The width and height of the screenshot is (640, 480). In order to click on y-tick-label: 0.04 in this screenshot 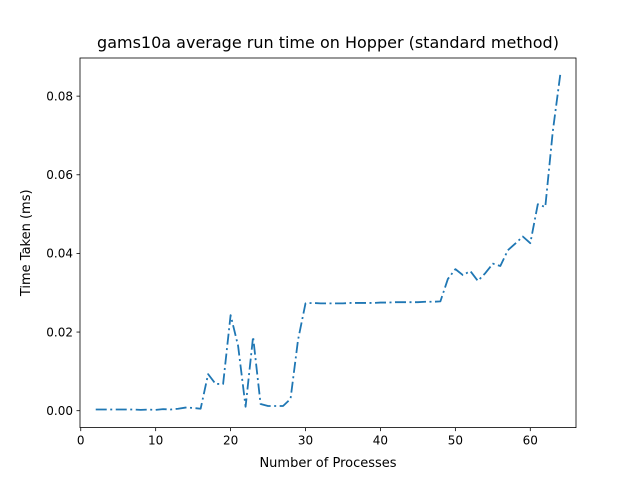, I will do `click(59, 254)`.